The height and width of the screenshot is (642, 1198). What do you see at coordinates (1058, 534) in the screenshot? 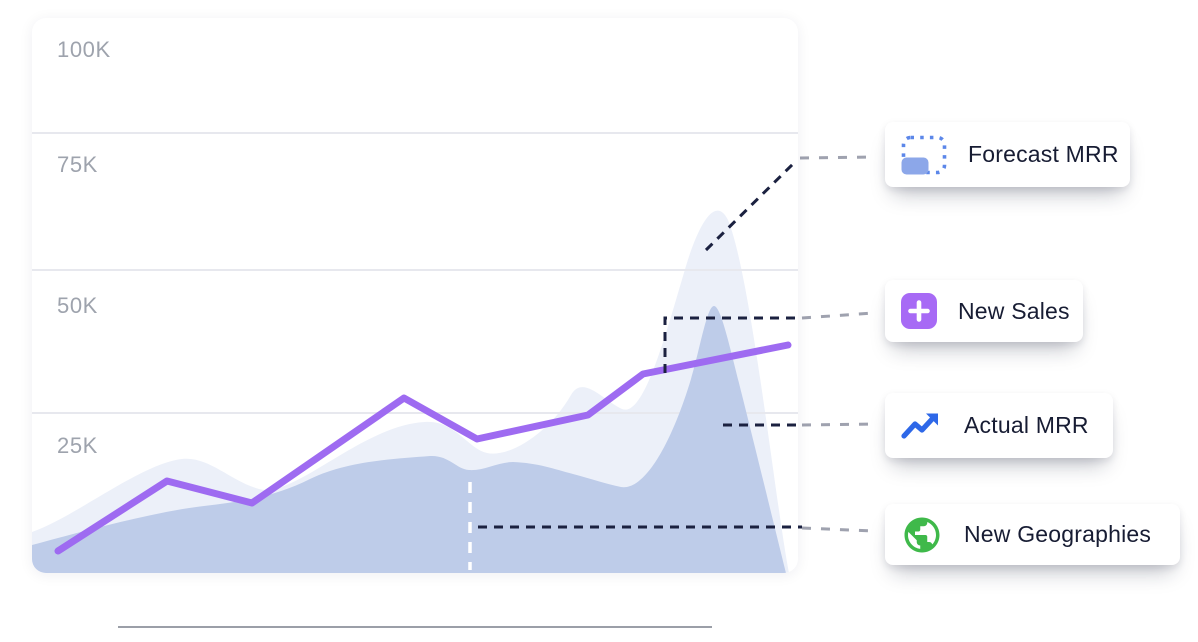
I see `legend-label-new-geographies: New Geographies` at bounding box center [1058, 534].